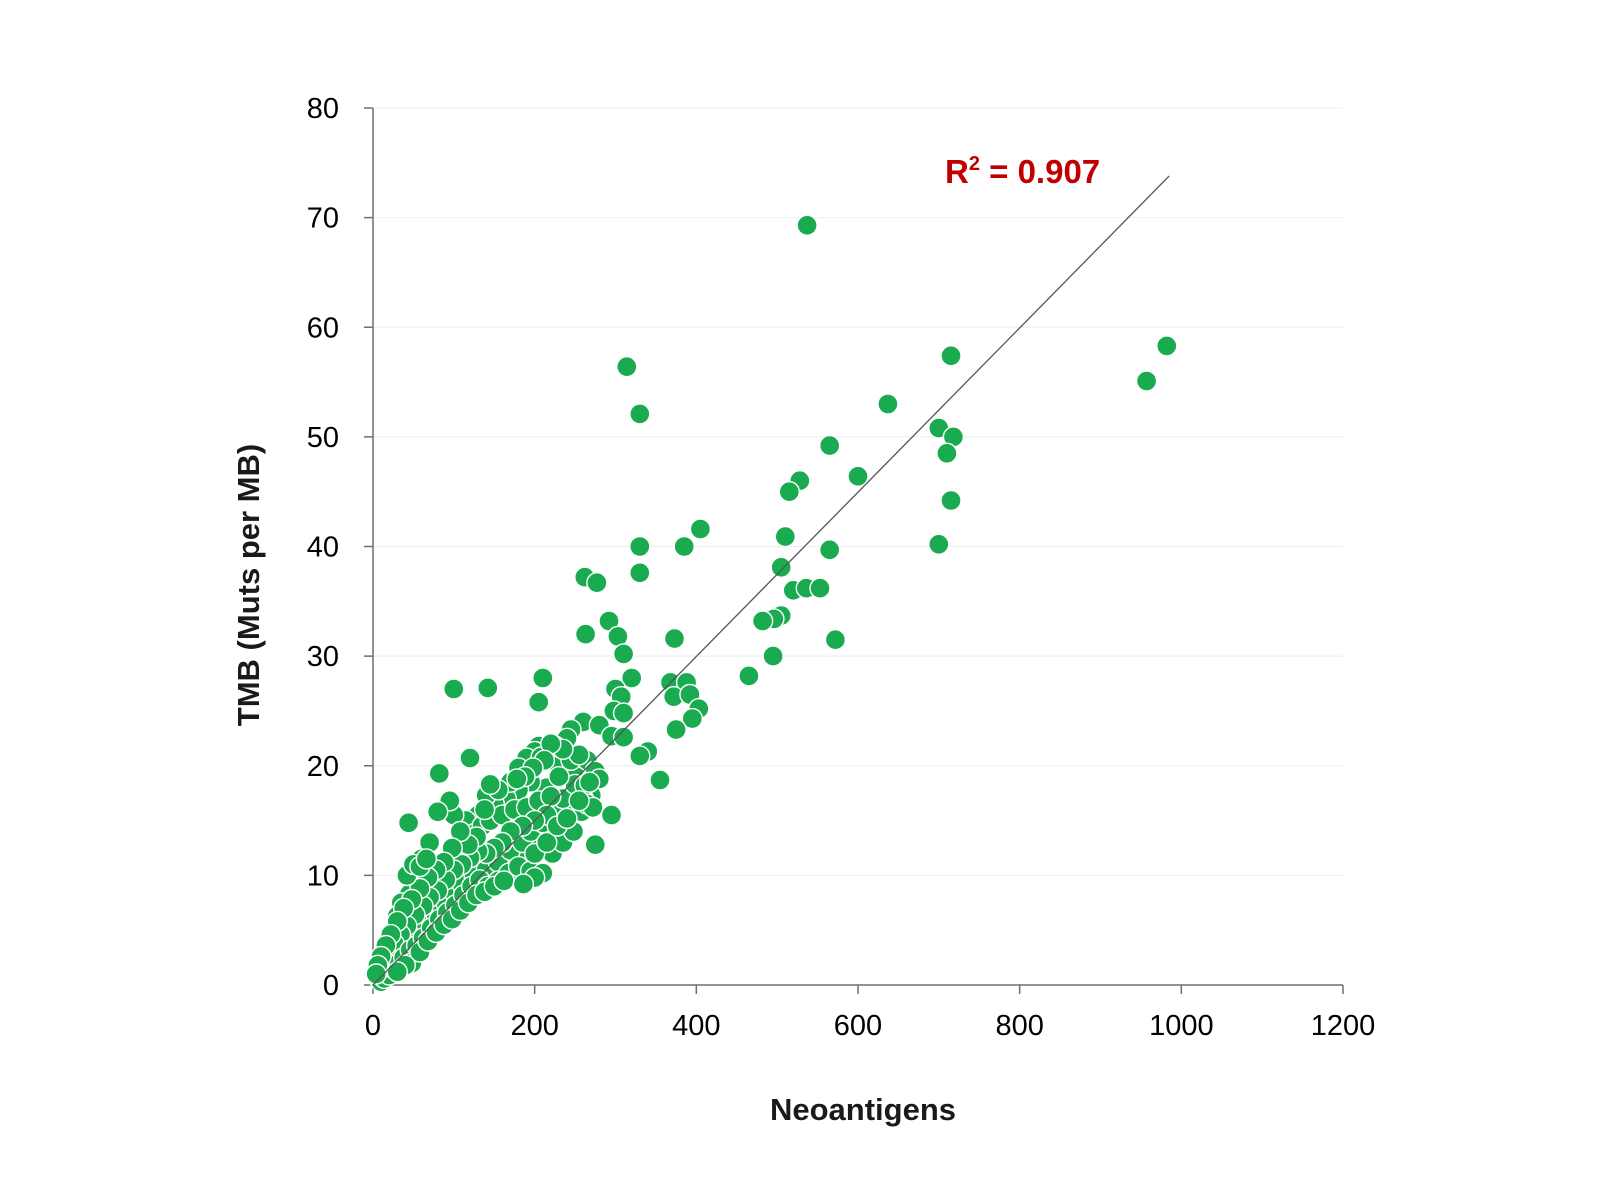 The height and width of the screenshot is (1191, 1600). I want to click on x-tick-label-1000: 1000, so click(1181, 1026).